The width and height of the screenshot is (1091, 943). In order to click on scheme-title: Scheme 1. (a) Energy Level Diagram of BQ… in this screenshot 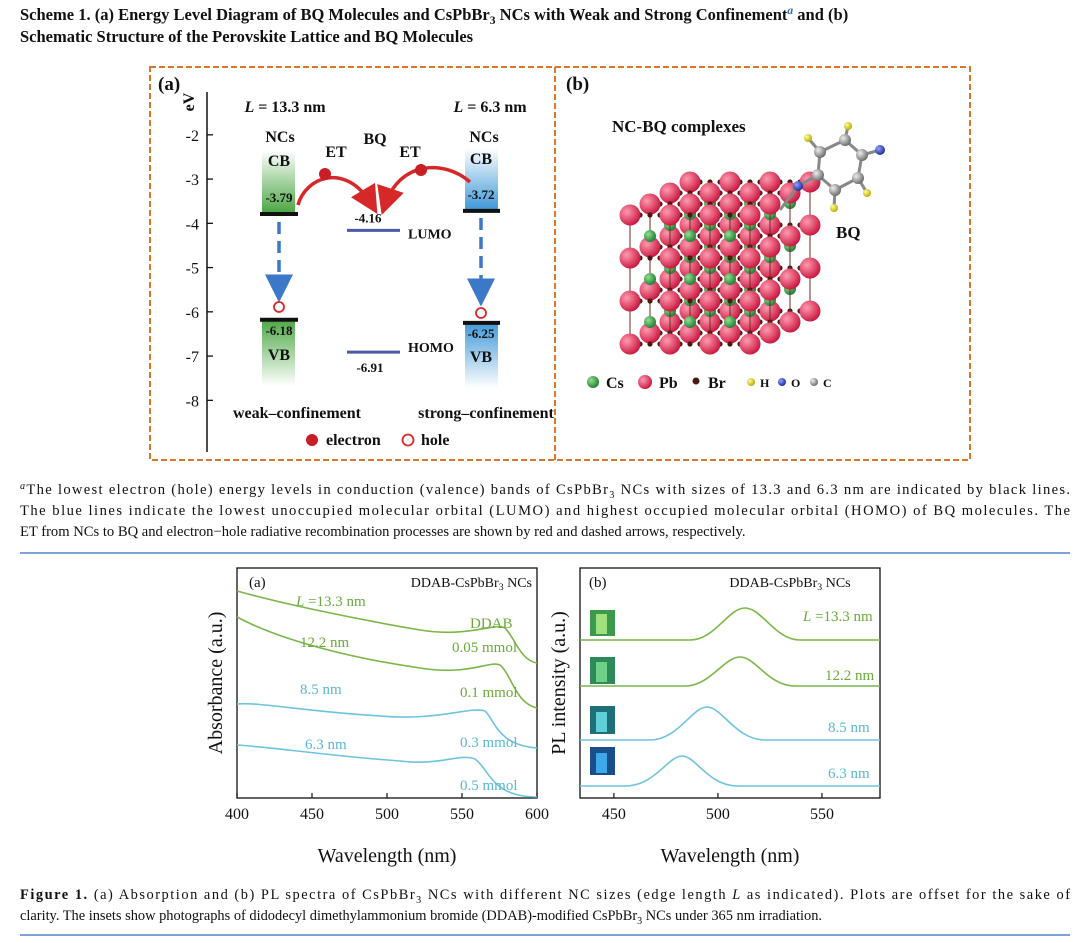, I will do `click(434, 16)`.